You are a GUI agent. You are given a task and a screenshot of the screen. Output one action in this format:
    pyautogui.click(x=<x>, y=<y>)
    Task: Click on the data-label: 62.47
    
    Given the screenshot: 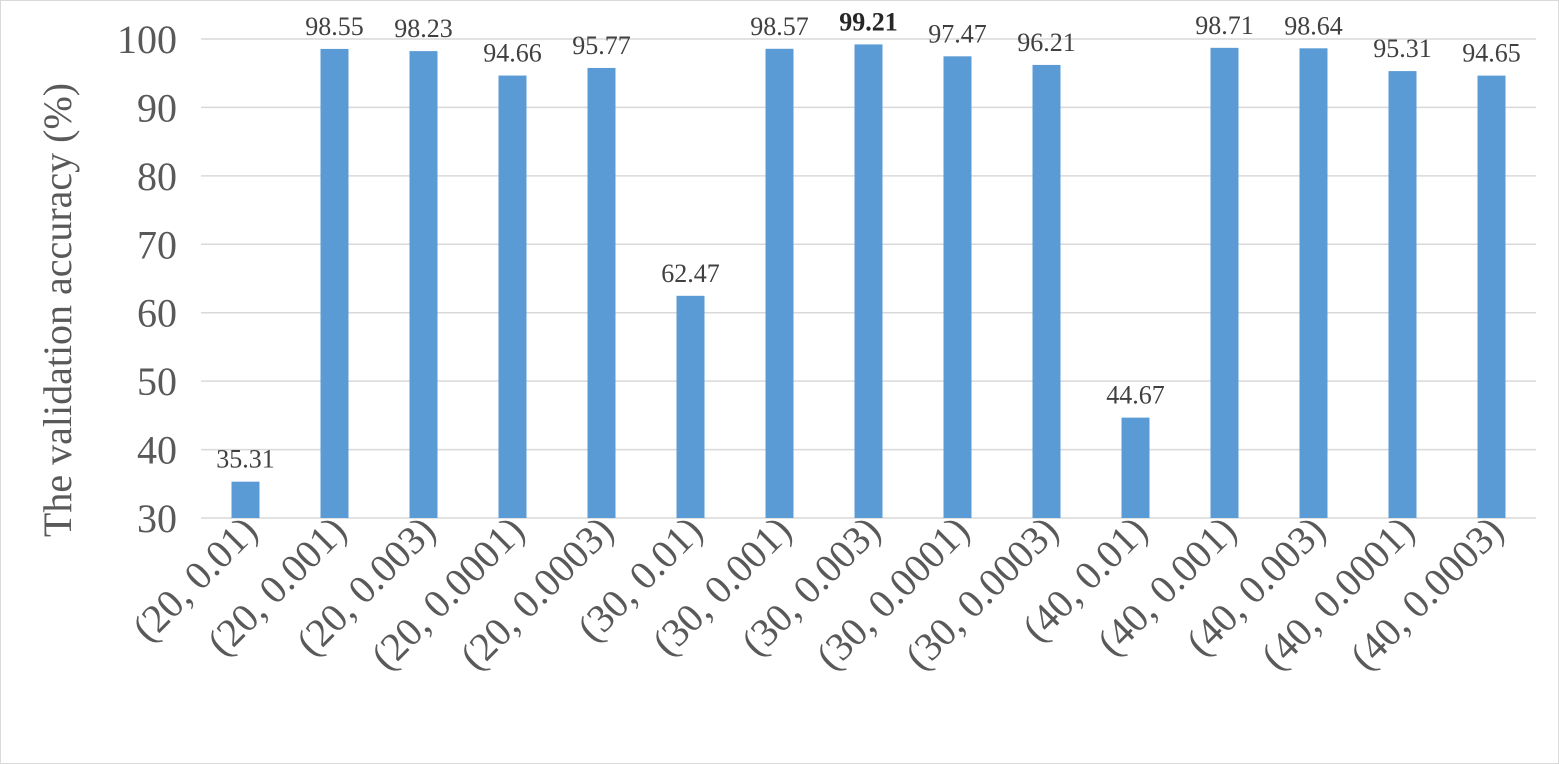 What is the action you would take?
    pyautogui.click(x=690, y=273)
    